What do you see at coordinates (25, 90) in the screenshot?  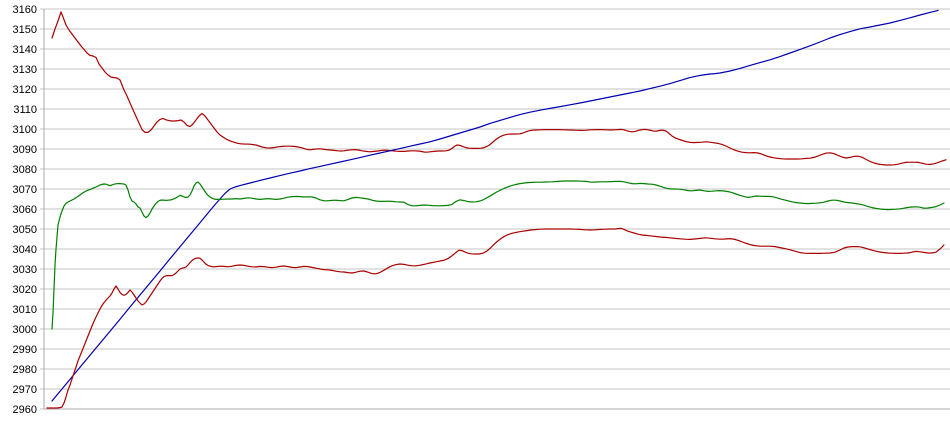 I see `y-axis-label: 3120` at bounding box center [25, 90].